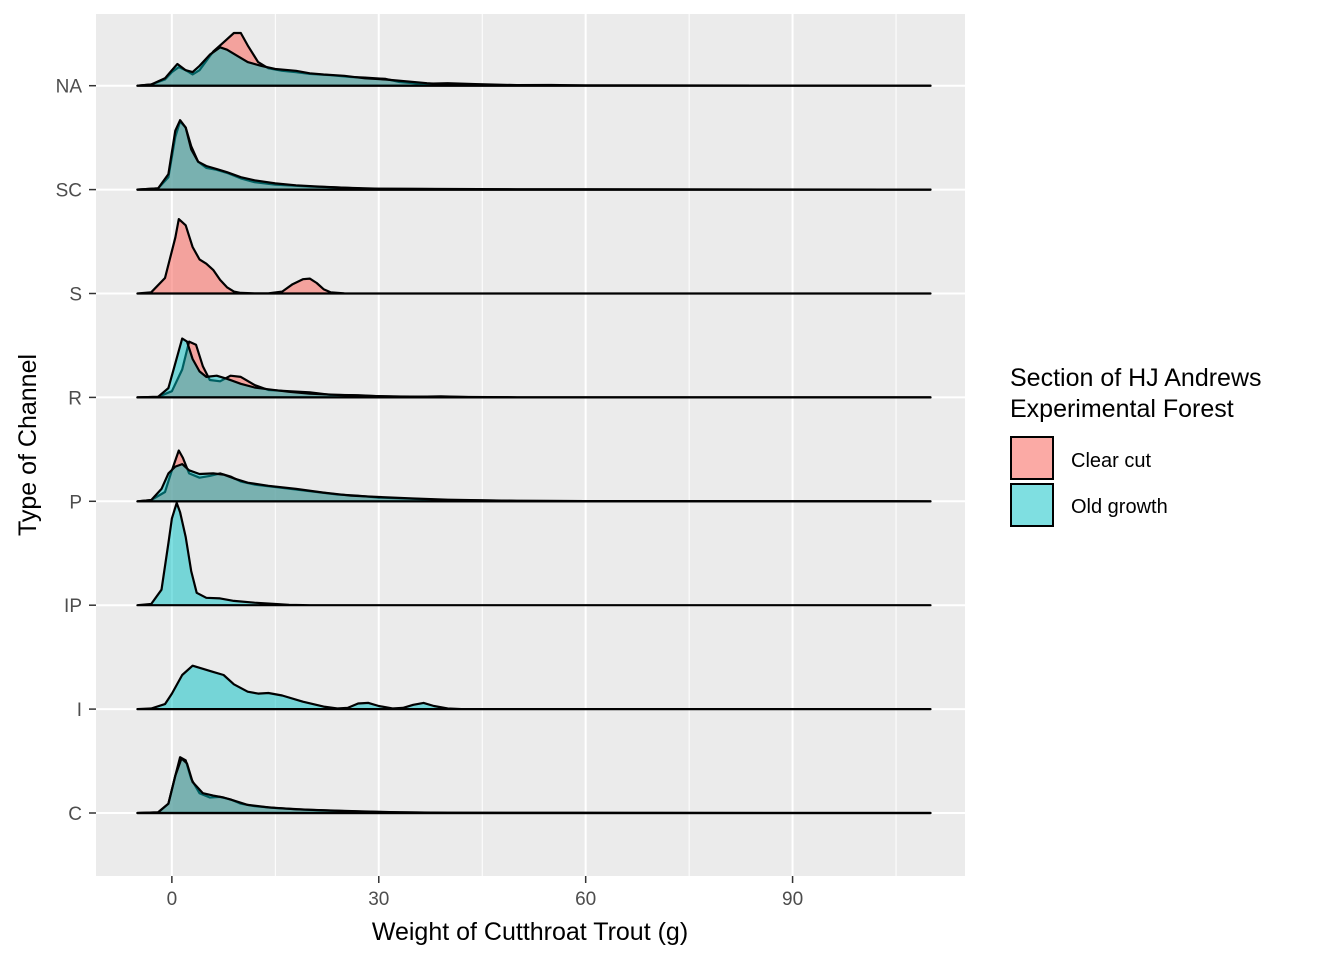 The image size is (1344, 960). I want to click on ridge-NA-old-growth, so click(534, 66).